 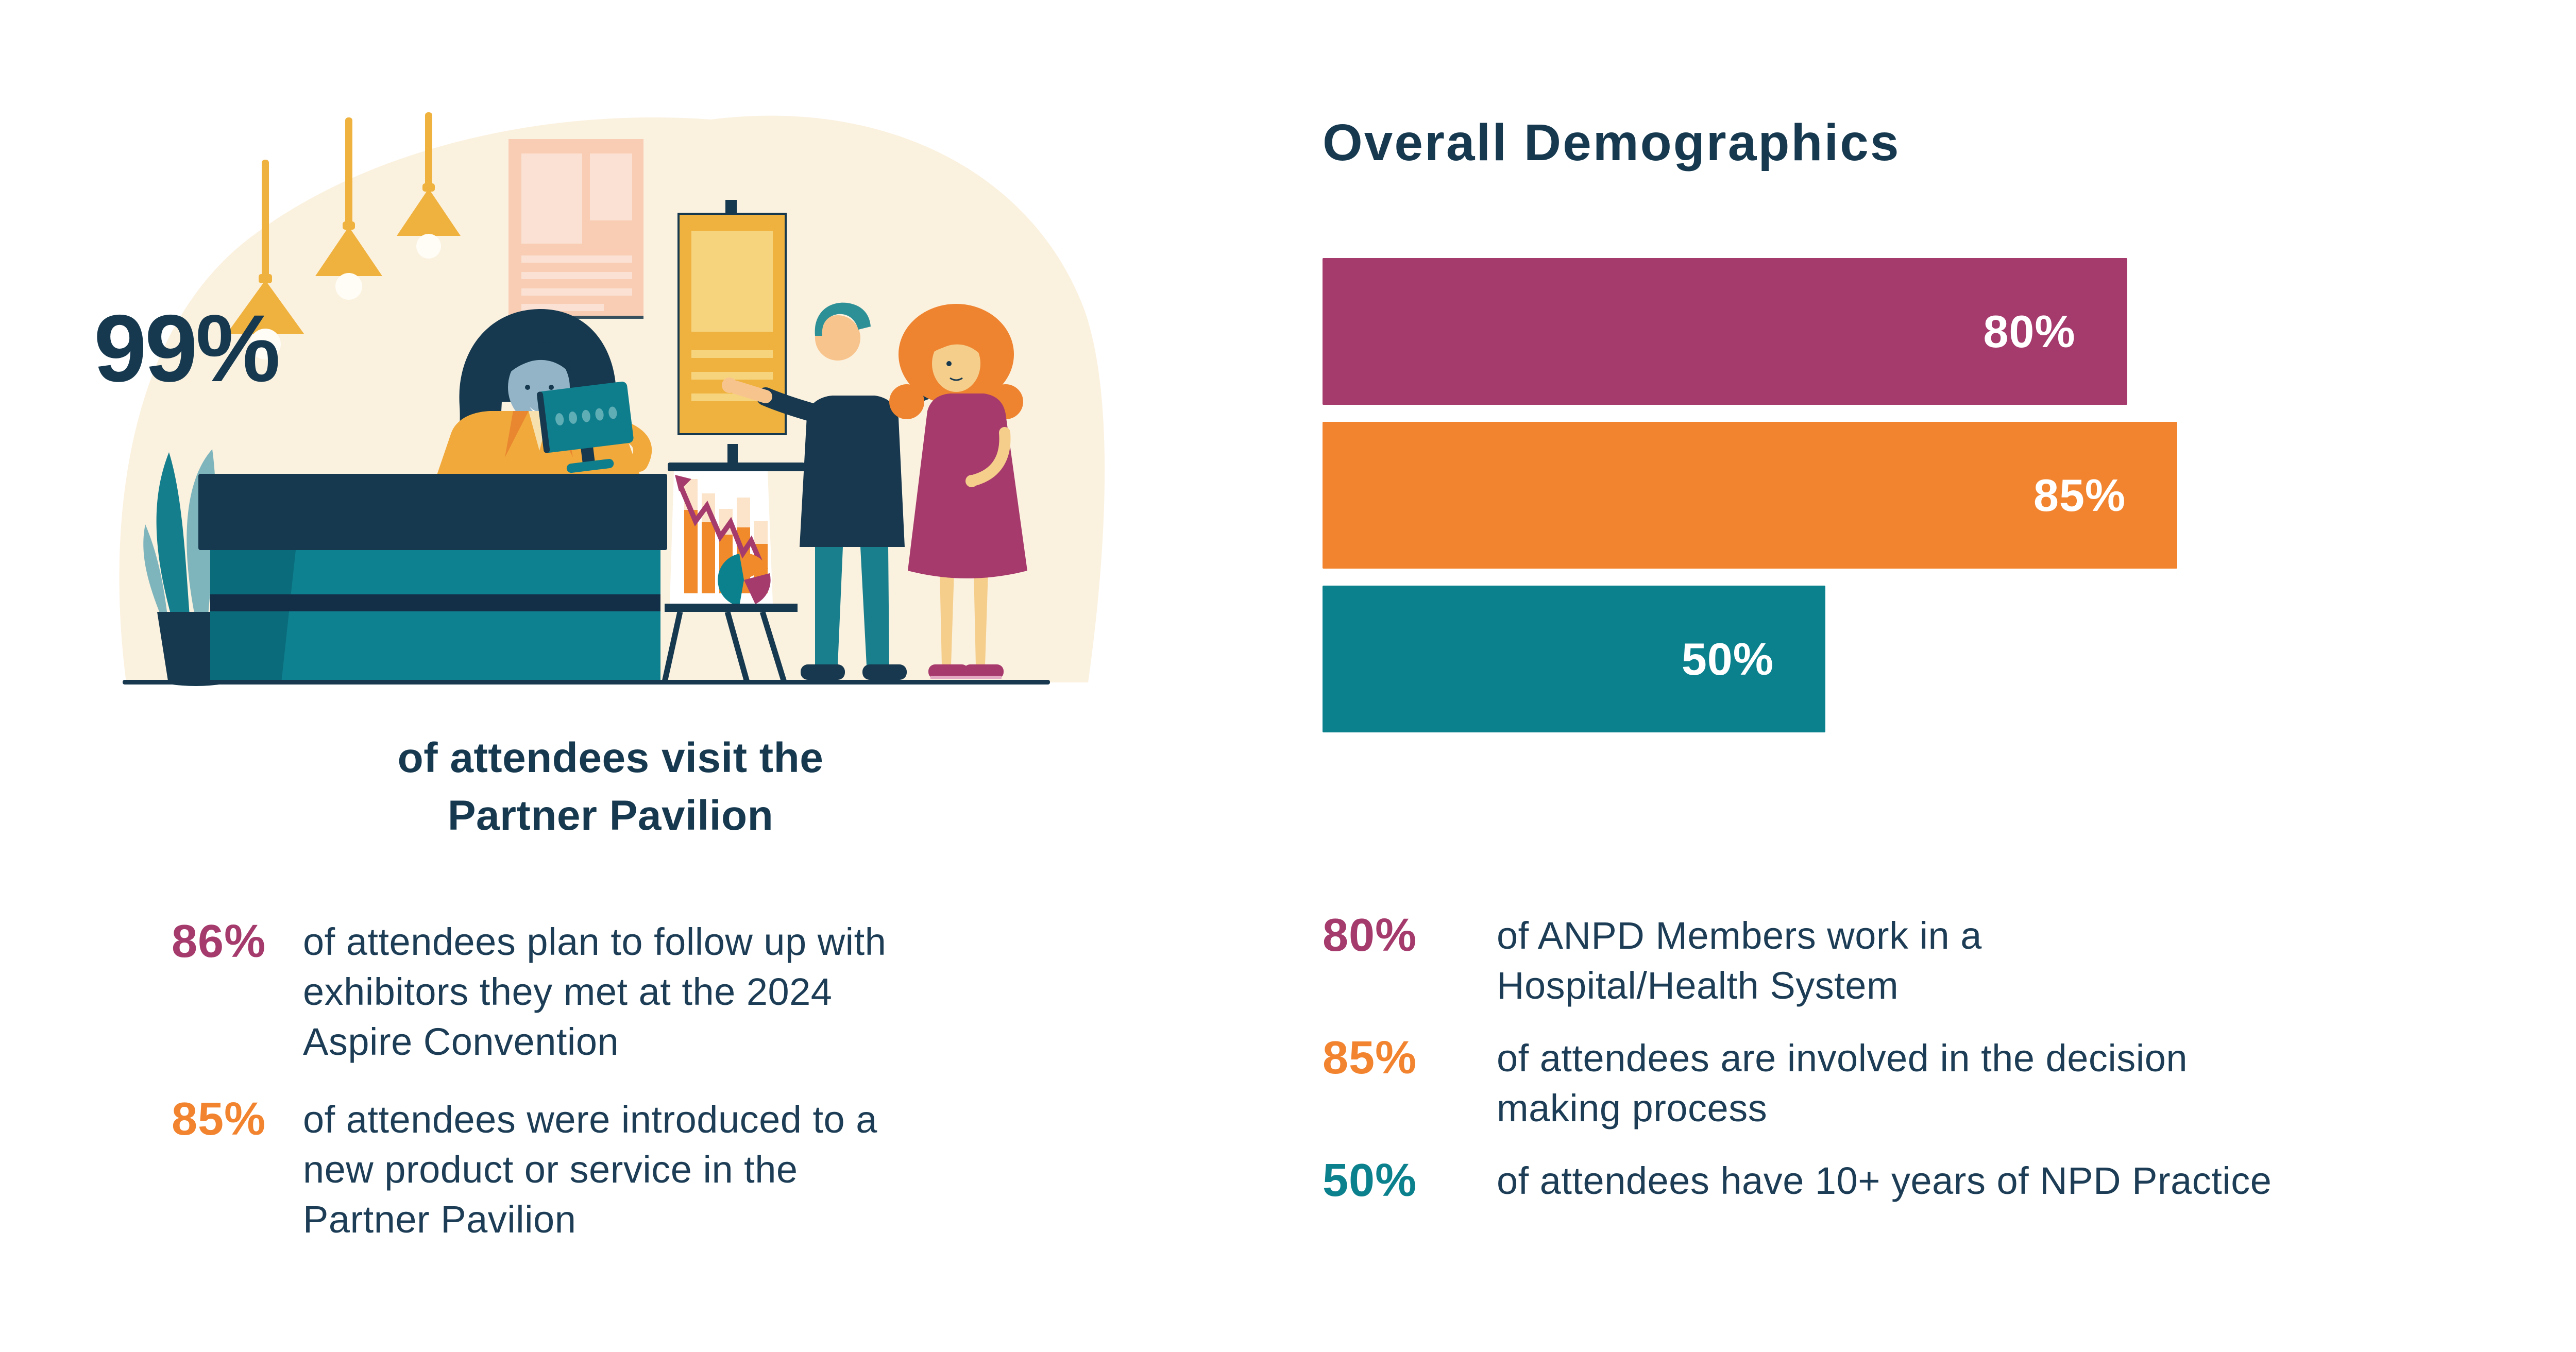 I want to click on bar-value-label: 50%, so click(x=1727, y=658).